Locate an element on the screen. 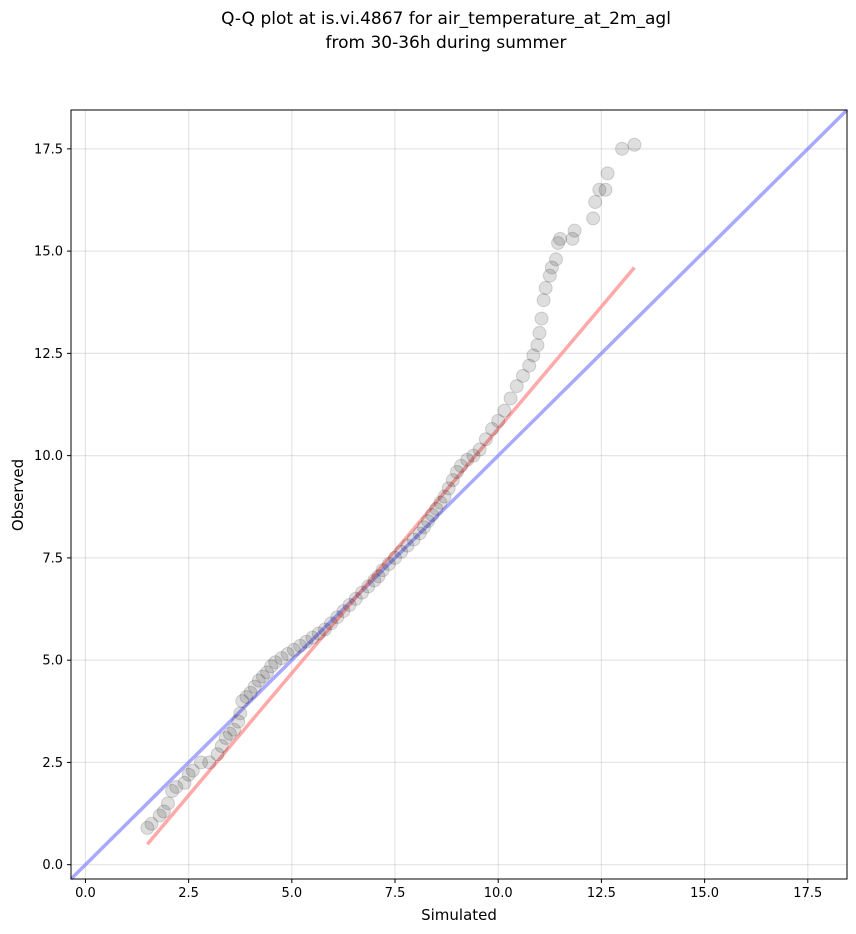 This screenshot has height=934, width=856. x-axis-ticks: 0.0 2.5 5.0 7.5 10.0 12.5 15.0 17.5 is located at coordinates (448, 890).